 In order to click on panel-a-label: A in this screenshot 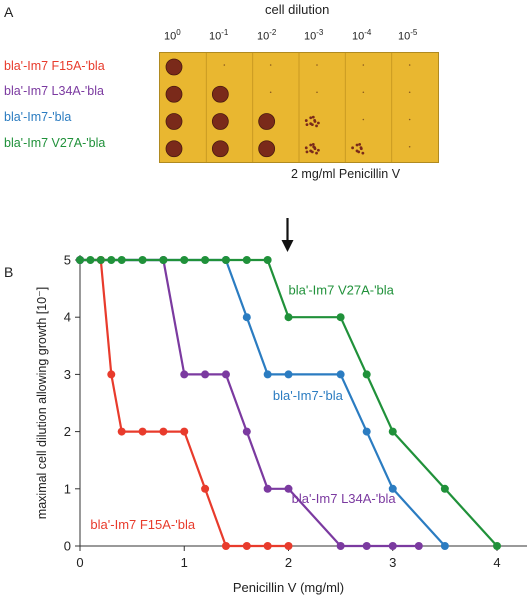, I will do `click(9, 12)`.